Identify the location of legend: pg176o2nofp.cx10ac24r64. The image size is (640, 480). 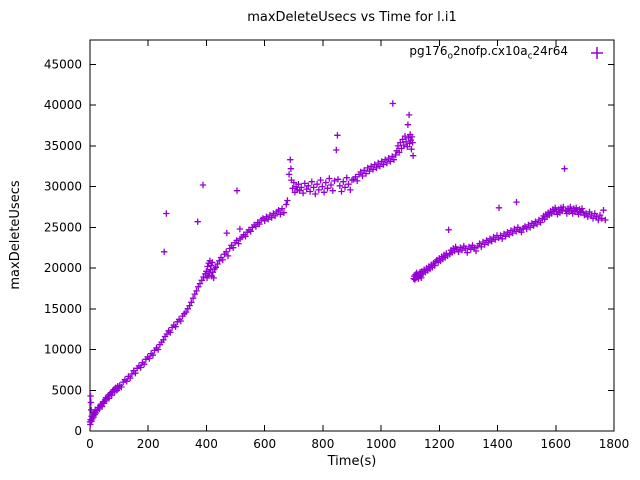
(506, 52).